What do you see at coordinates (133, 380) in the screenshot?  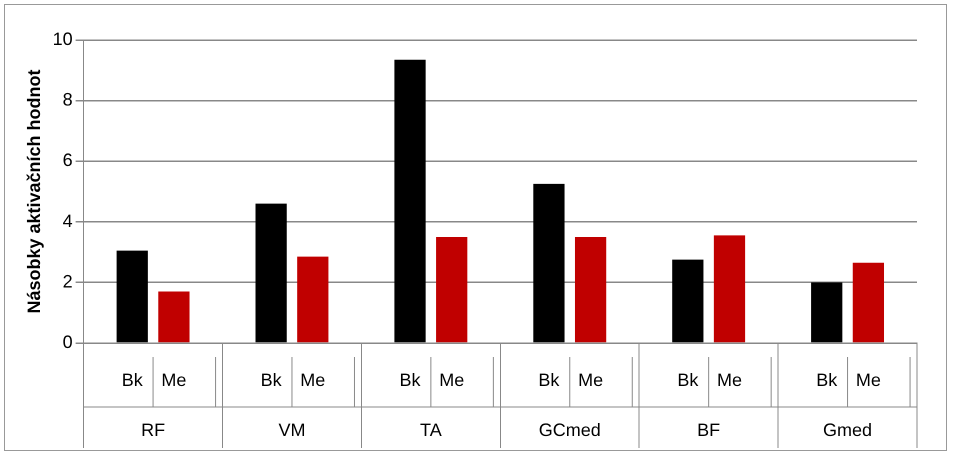 I see `series-label: Bk` at bounding box center [133, 380].